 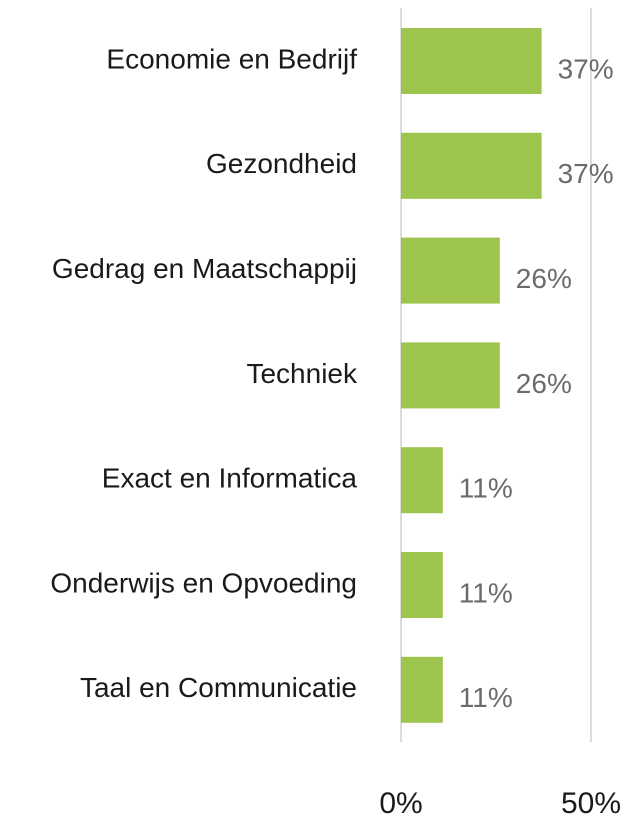 What do you see at coordinates (591, 803) in the screenshot?
I see `x-tick-label: 50%` at bounding box center [591, 803].